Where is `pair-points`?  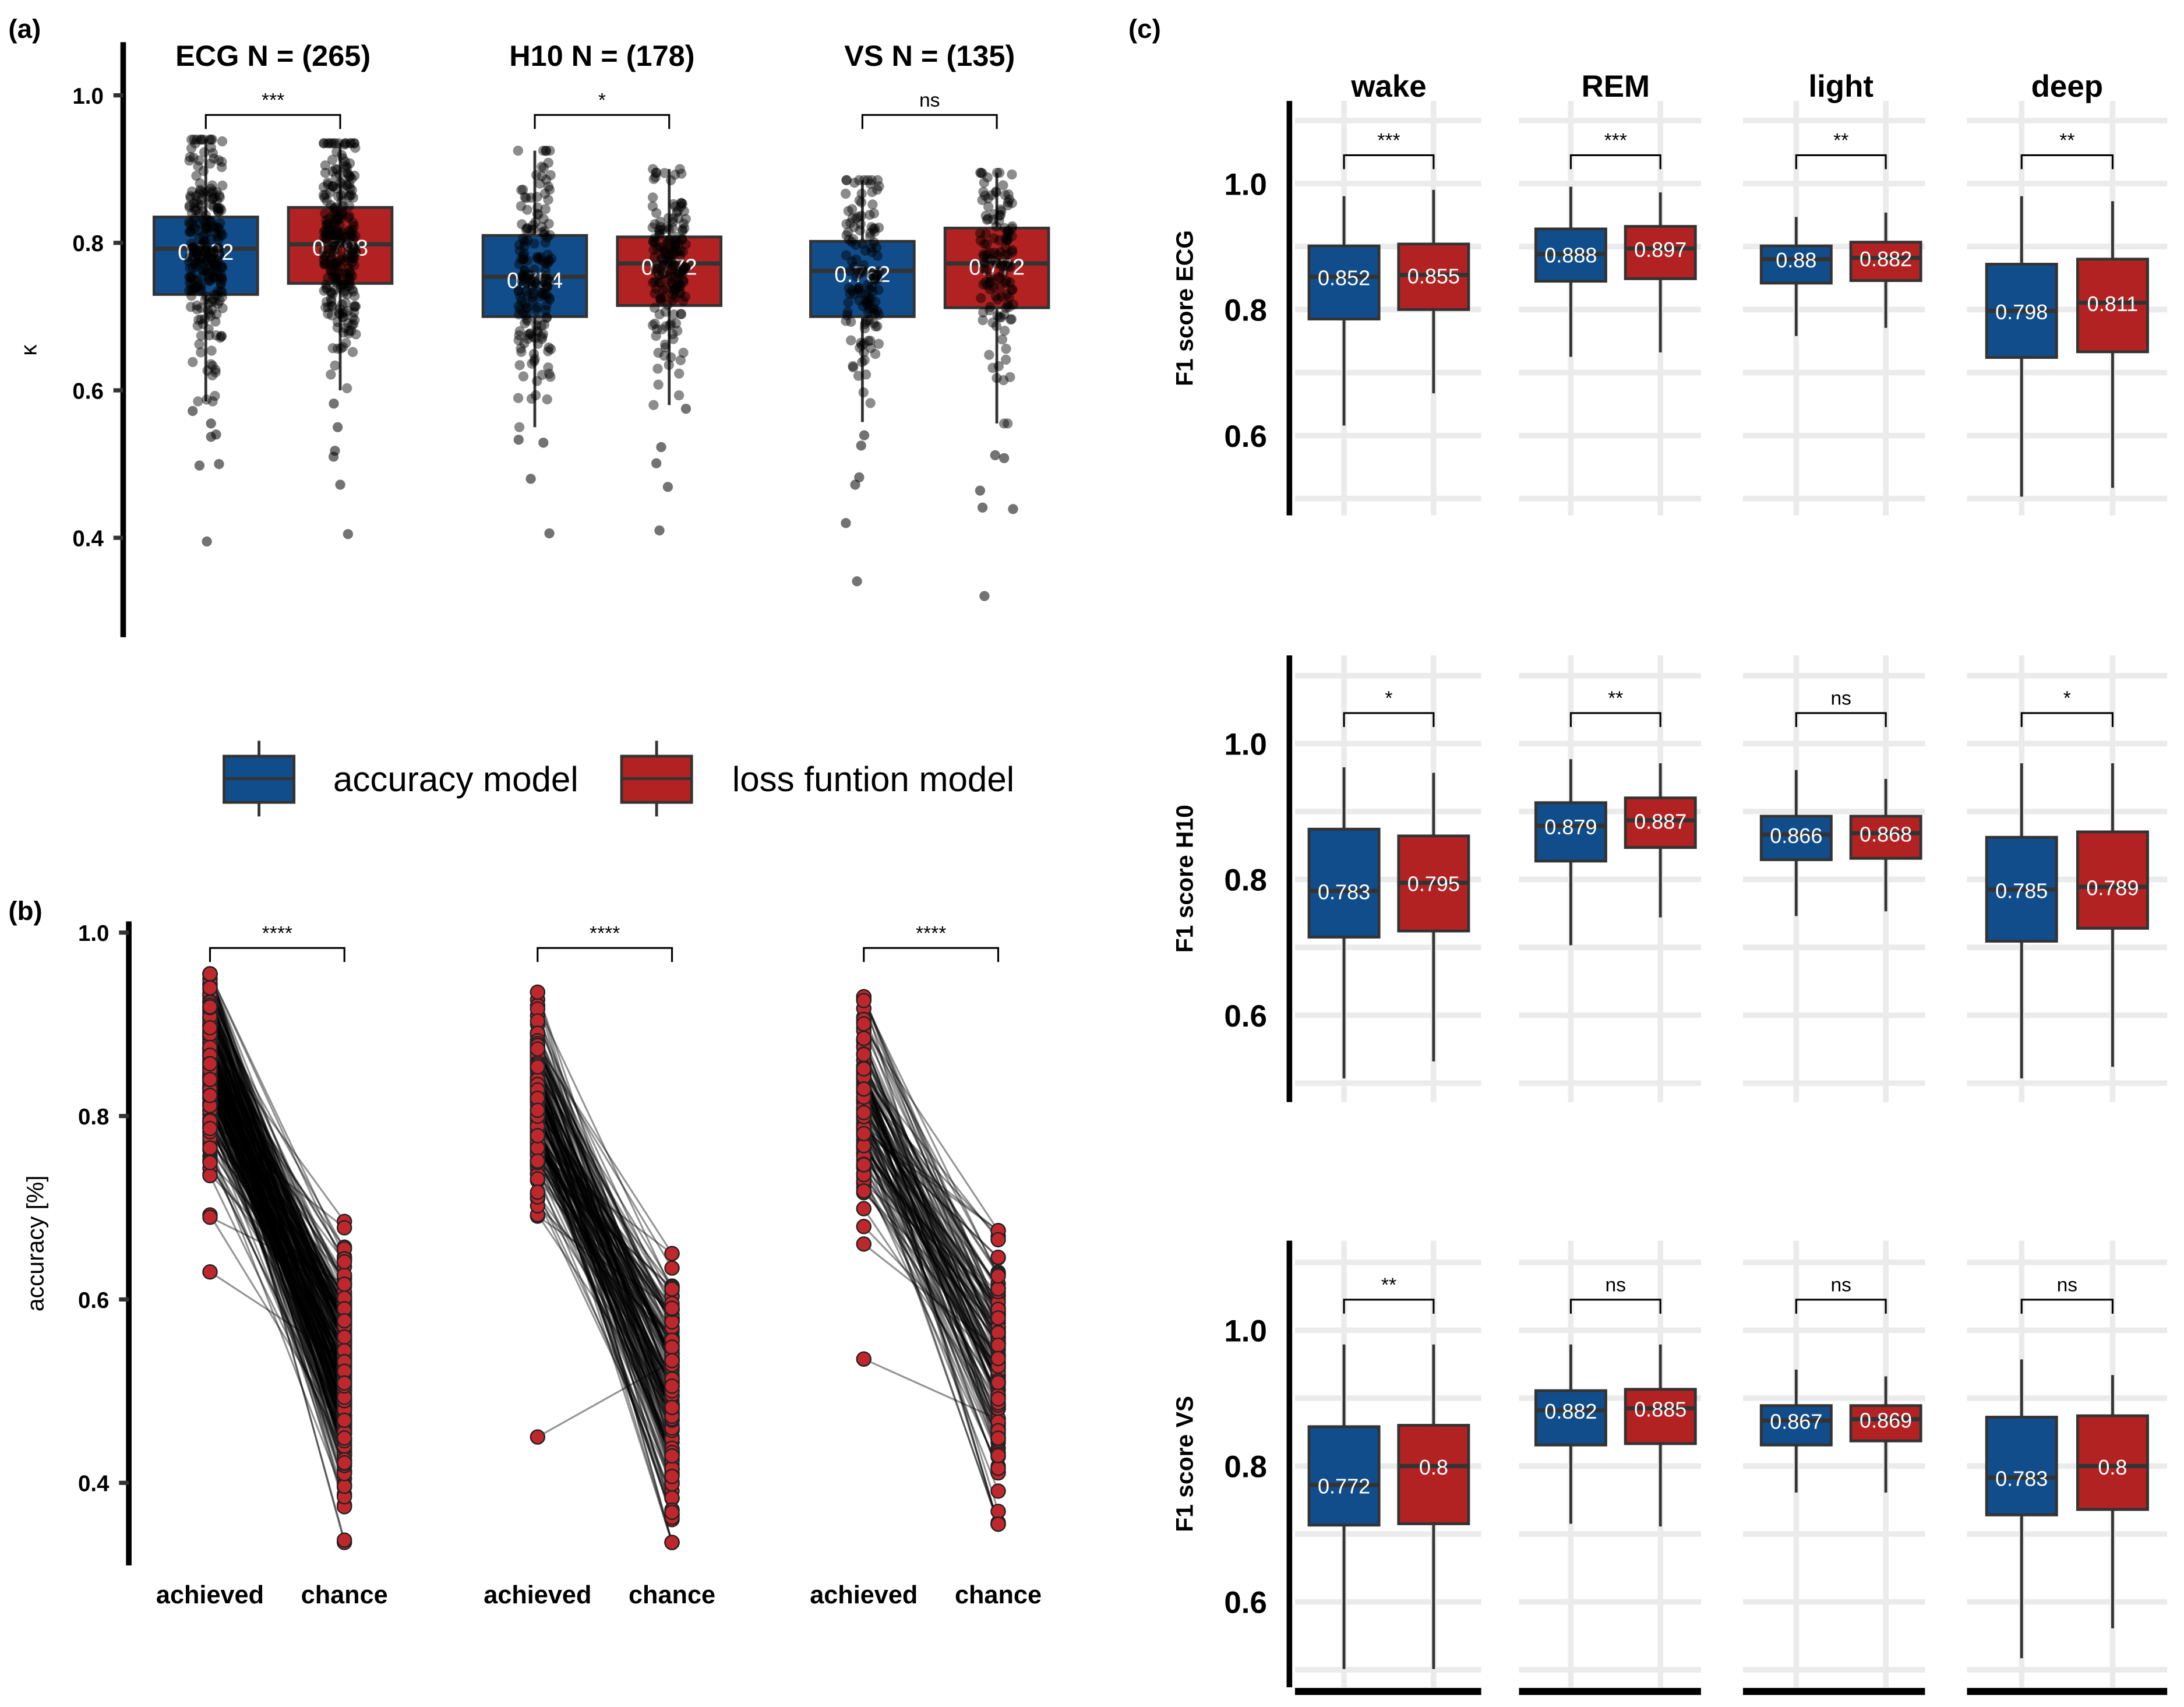
pair-points is located at coordinates (931, 1260).